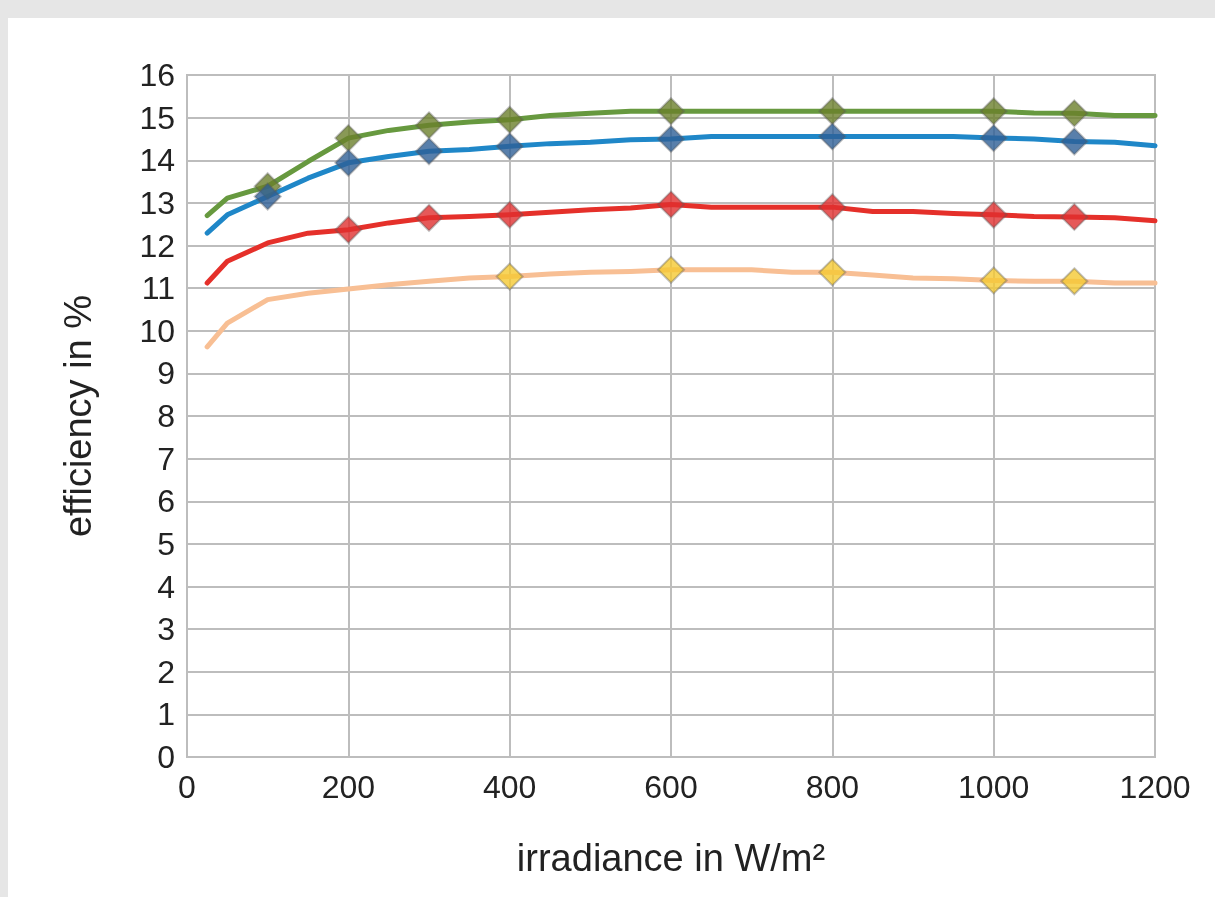 Image resolution: width=1215 pixels, height=897 pixels. Describe the element at coordinates (166, 757) in the screenshot. I see `y-tick-label: 0` at that location.